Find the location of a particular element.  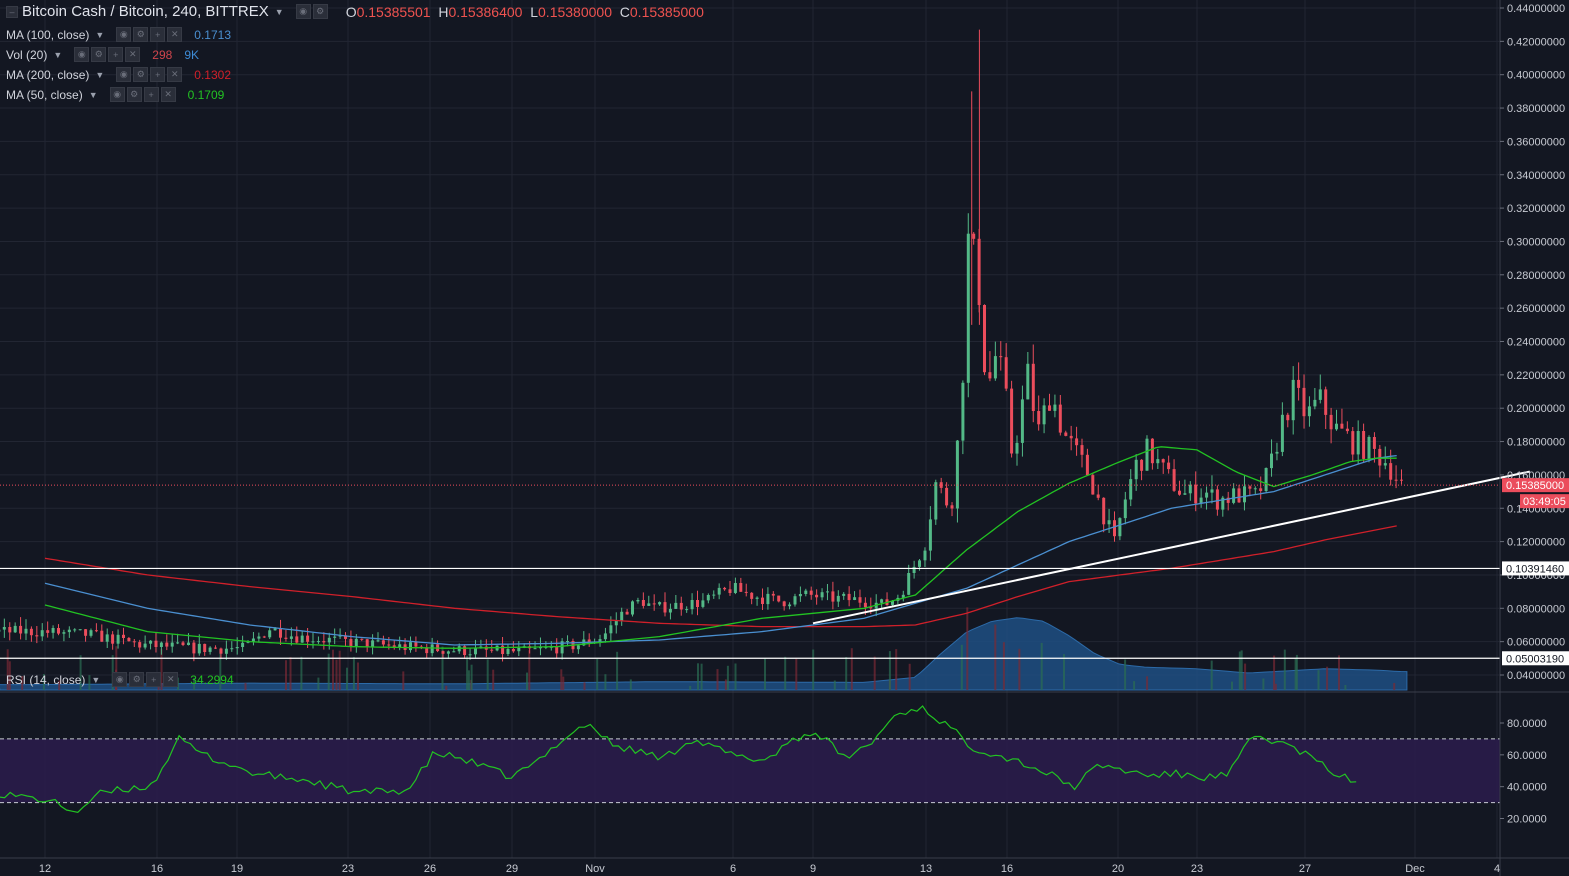

close-value: 0.15385000 is located at coordinates (666, 11).